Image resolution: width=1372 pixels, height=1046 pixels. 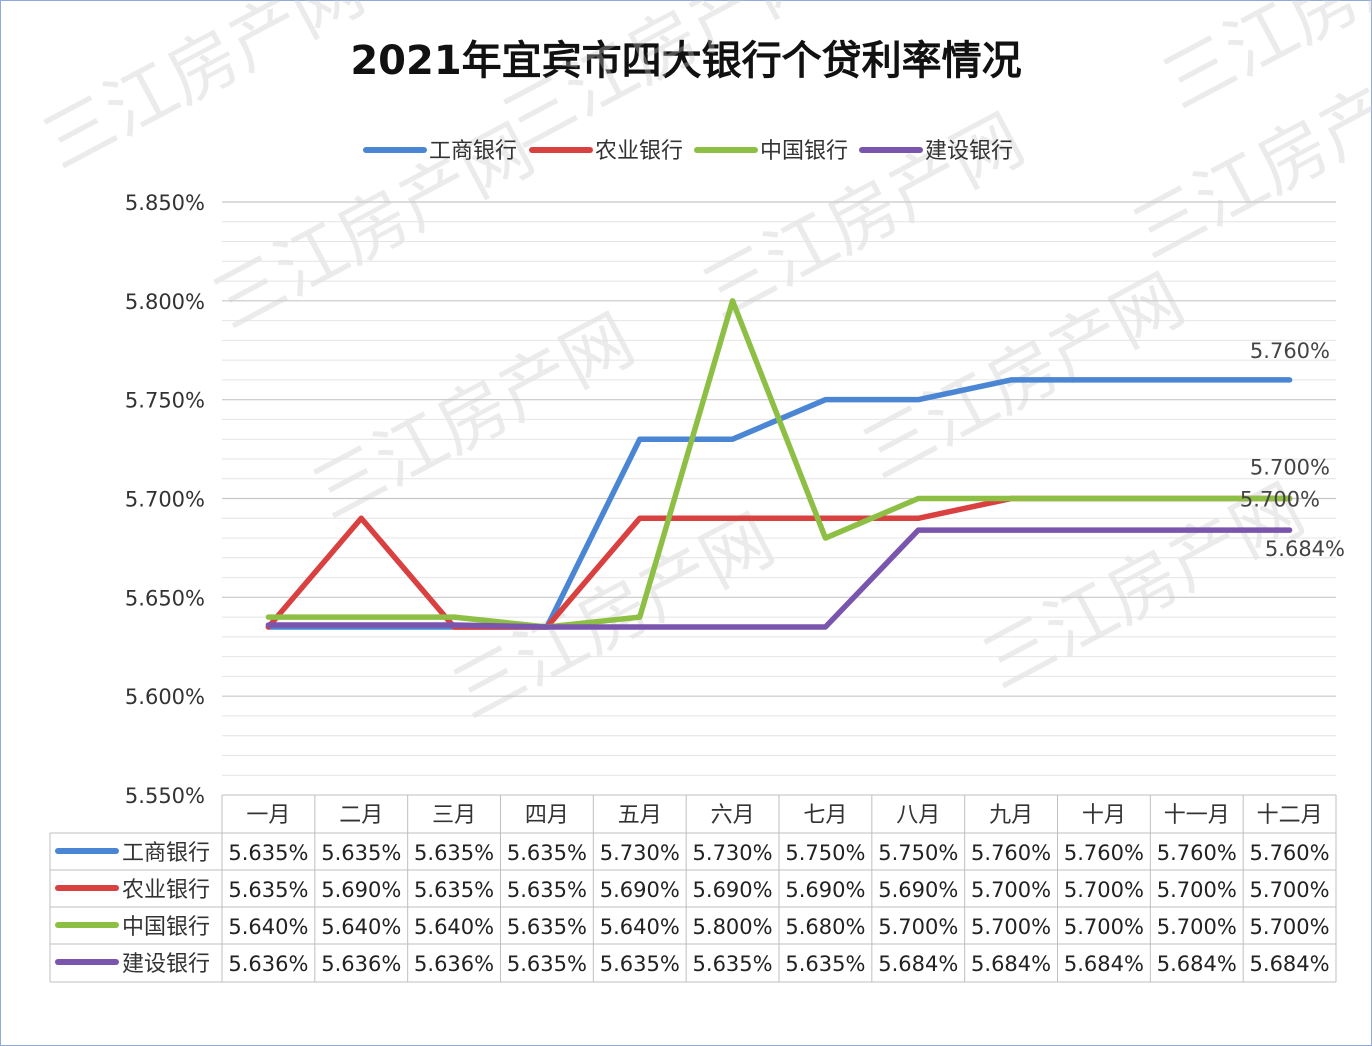 I want to click on table-cell-value: 5.680%, so click(x=825, y=927).